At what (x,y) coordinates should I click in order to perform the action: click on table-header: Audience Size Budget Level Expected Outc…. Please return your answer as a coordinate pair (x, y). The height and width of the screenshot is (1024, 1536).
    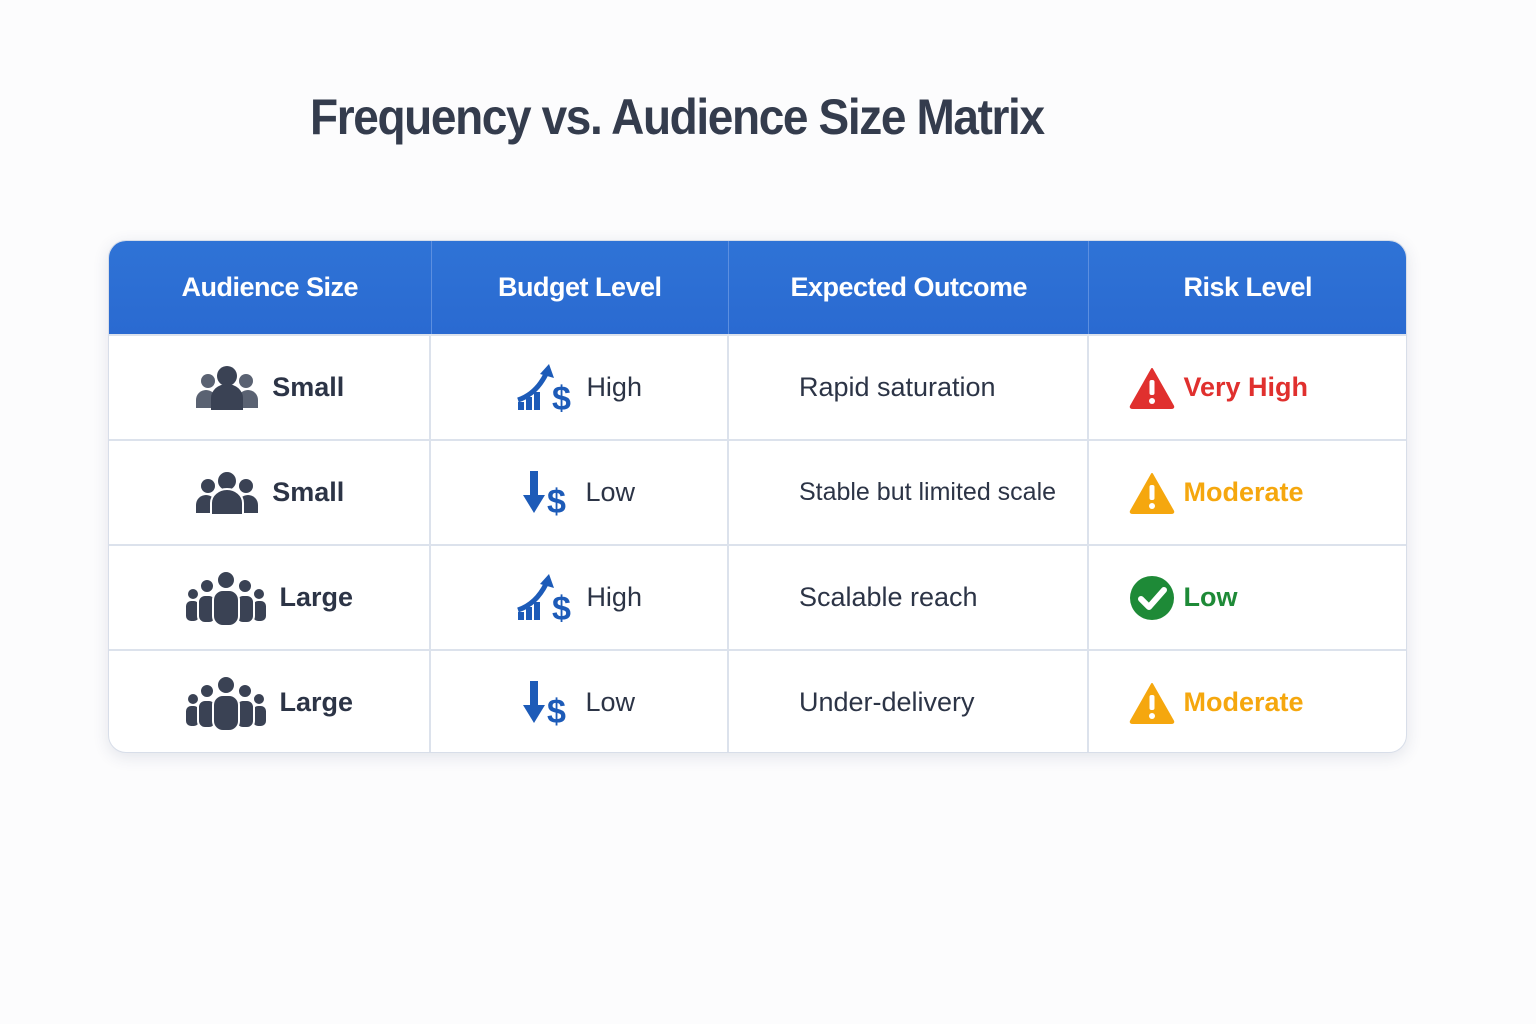
    Looking at the image, I should click on (757, 287).